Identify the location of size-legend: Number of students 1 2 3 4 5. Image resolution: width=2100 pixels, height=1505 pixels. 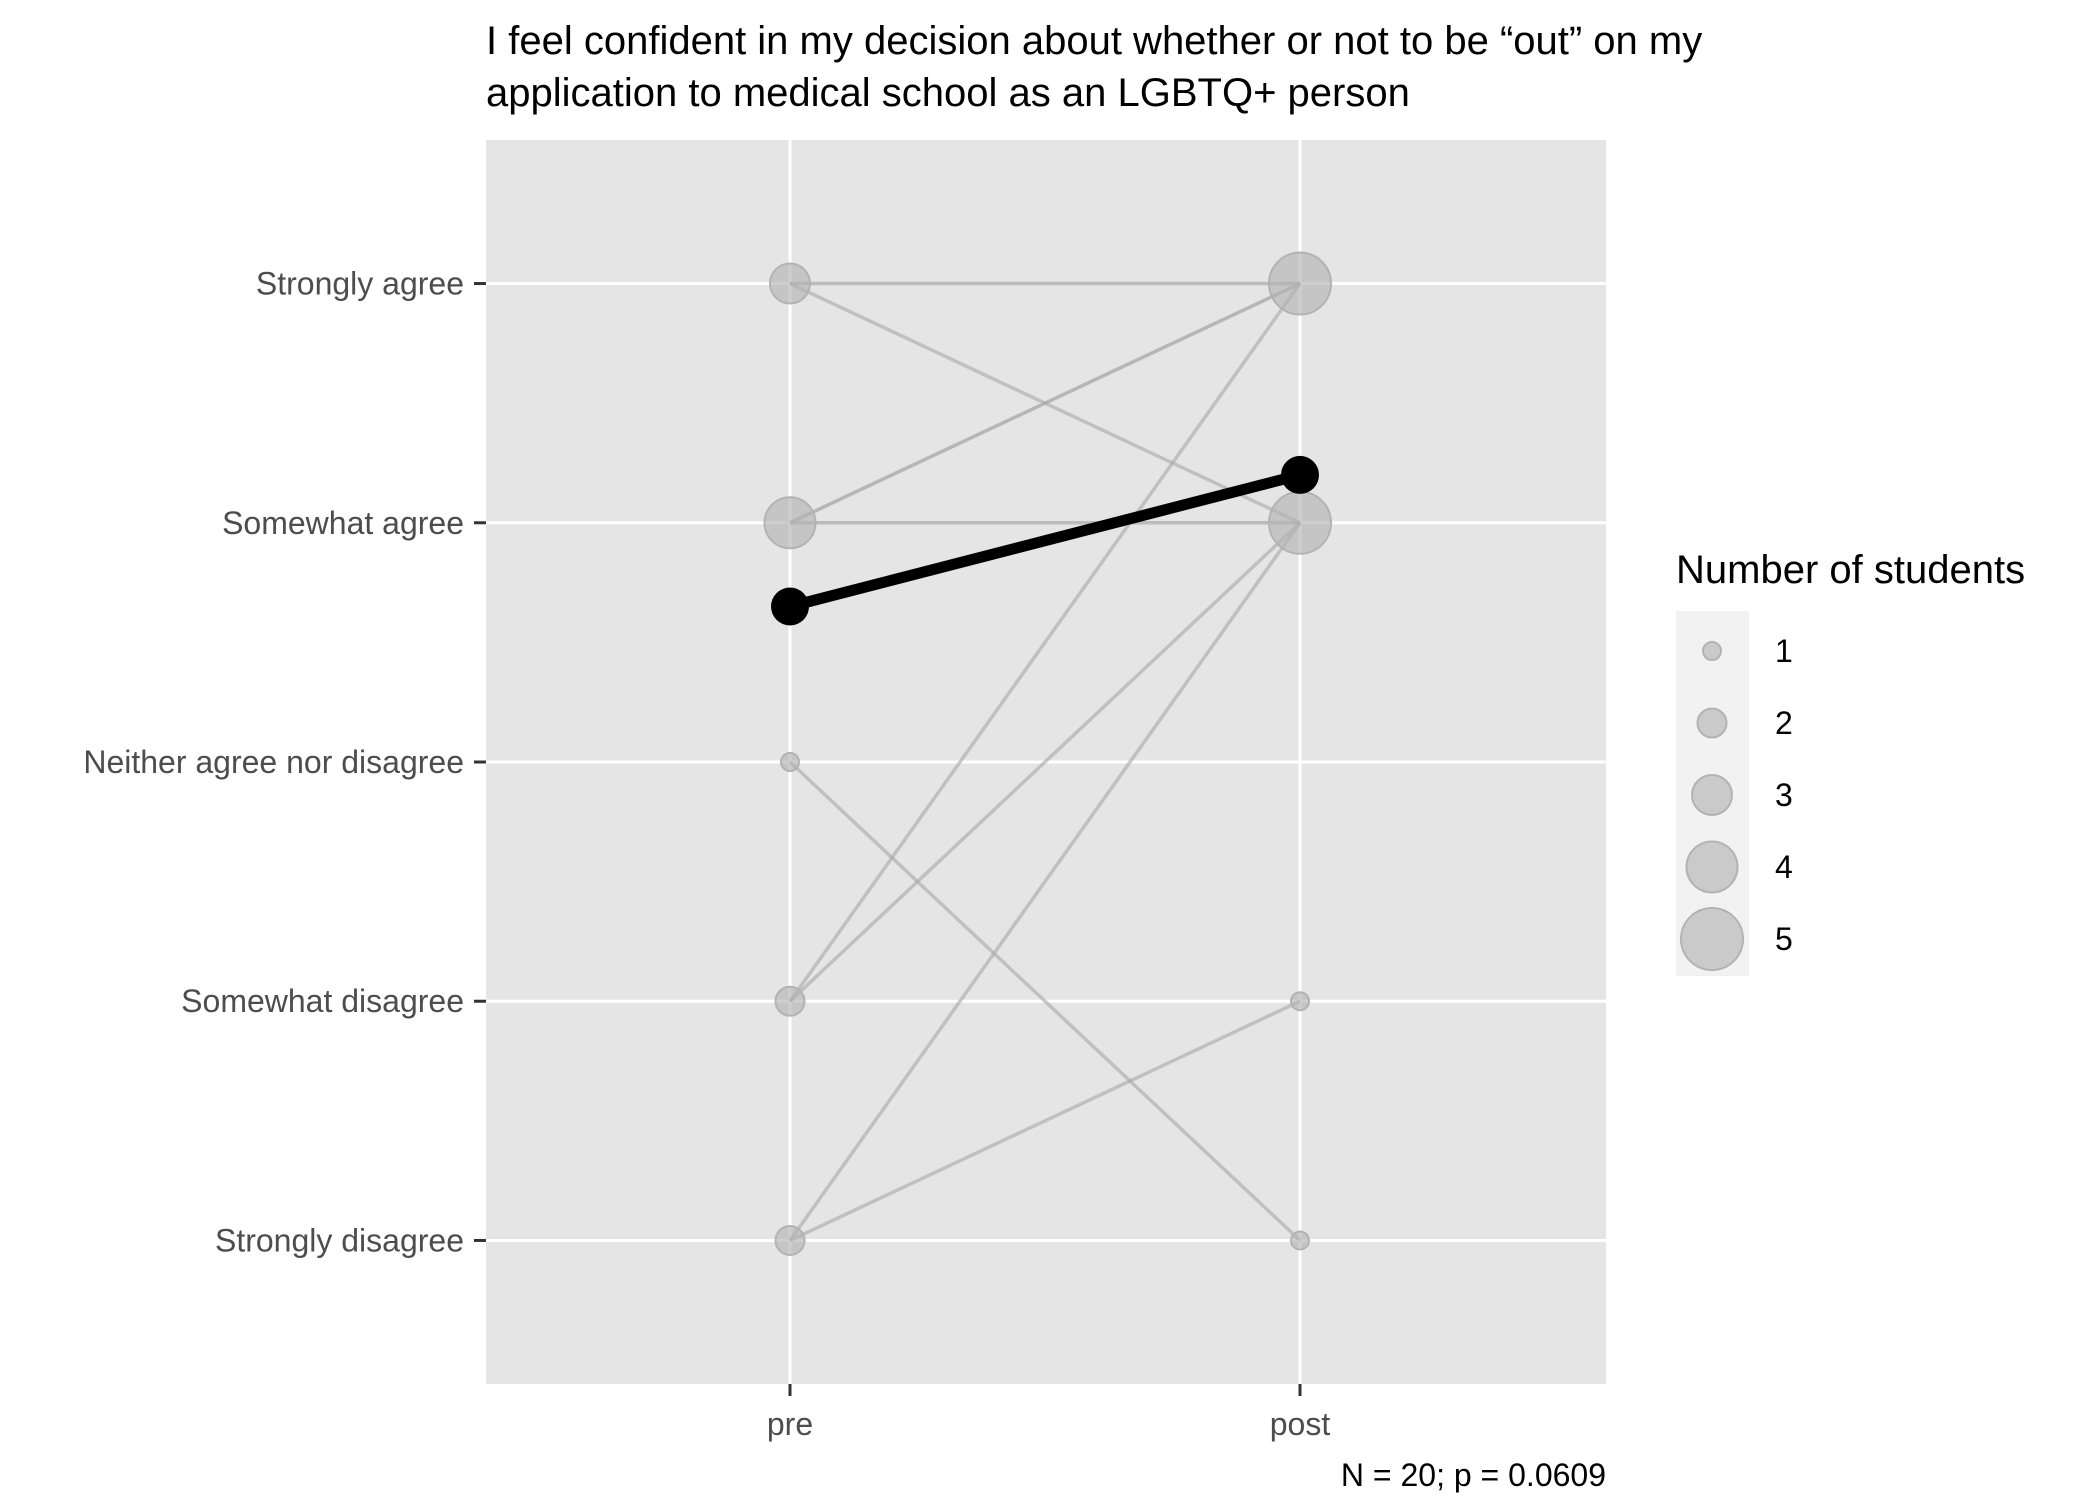
(1850, 762).